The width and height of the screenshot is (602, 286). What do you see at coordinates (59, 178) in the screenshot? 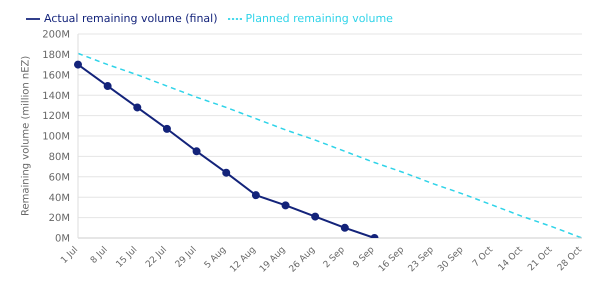
I see `y-tick-label: 60M` at bounding box center [59, 178].